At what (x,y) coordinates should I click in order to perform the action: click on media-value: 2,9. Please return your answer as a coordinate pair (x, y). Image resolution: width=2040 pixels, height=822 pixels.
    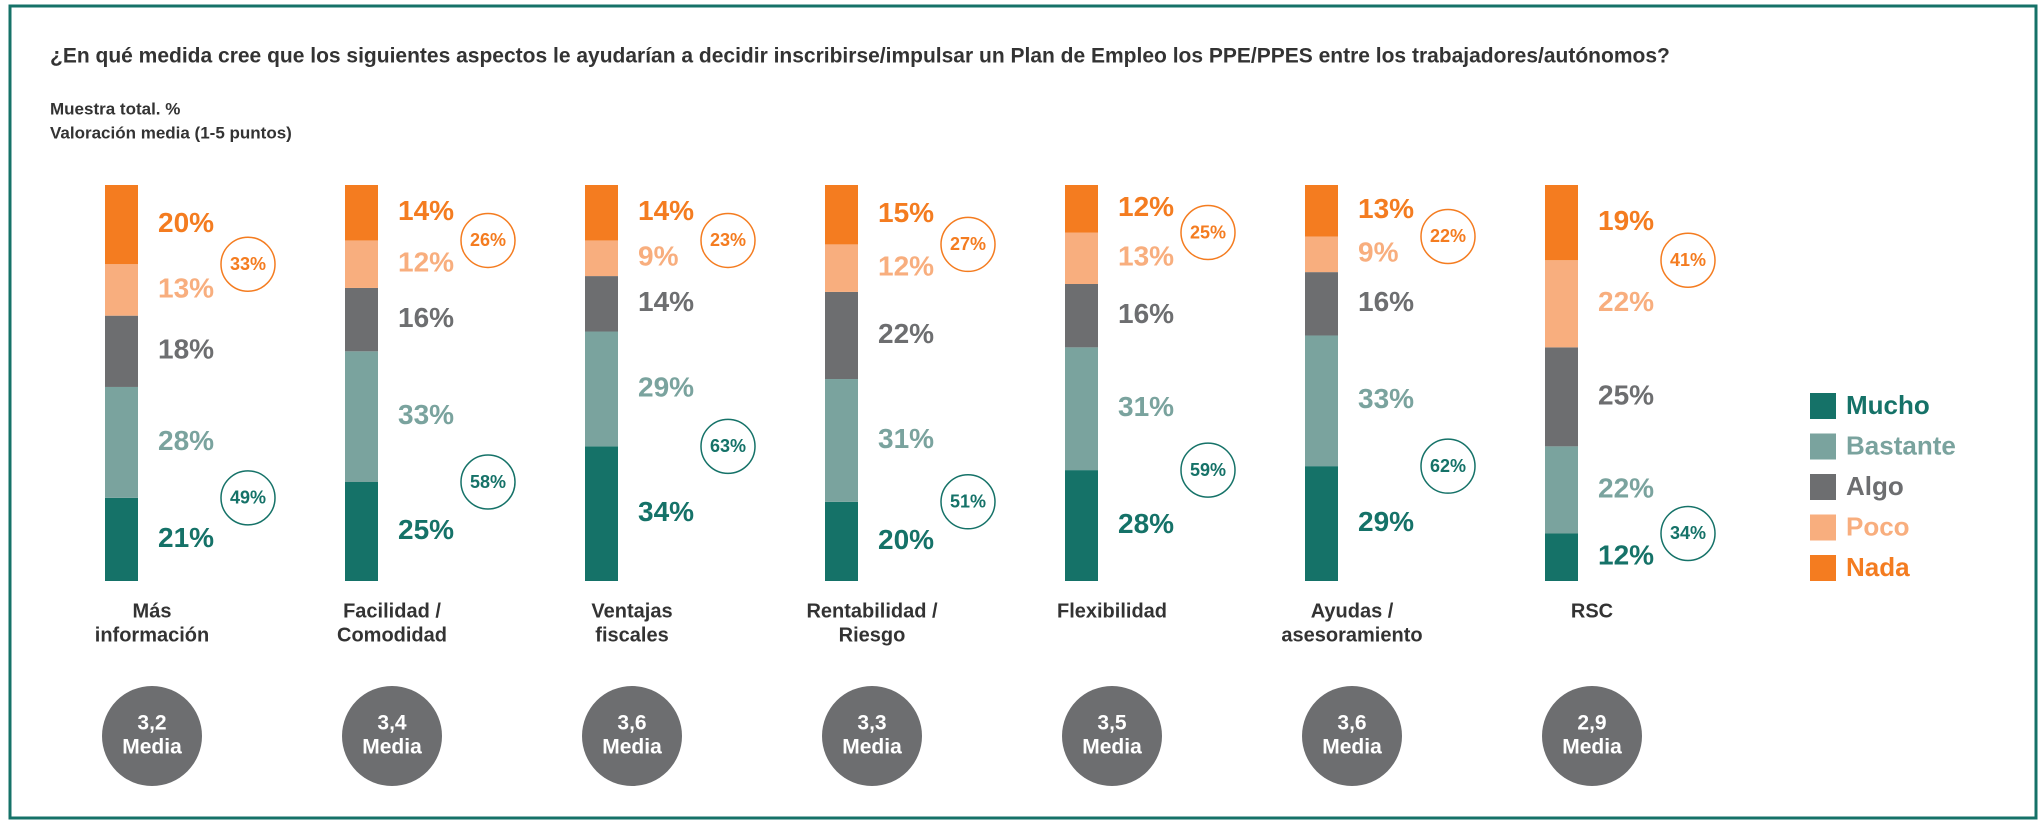
    Looking at the image, I should click on (1591, 723).